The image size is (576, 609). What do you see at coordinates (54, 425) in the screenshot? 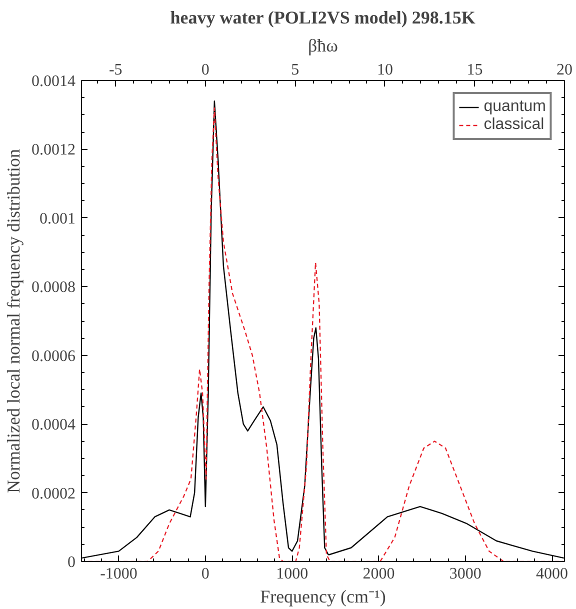
I see `y-tick-label: 0.0004` at bounding box center [54, 425].